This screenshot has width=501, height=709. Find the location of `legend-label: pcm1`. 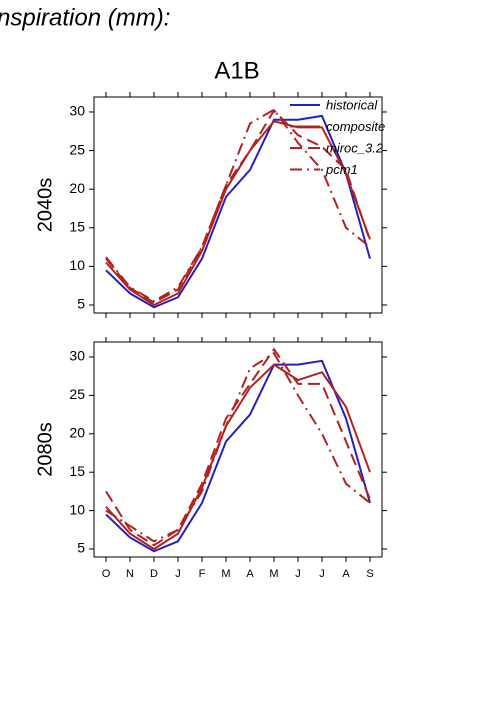

legend-label: pcm1 is located at coordinates (341, 169).